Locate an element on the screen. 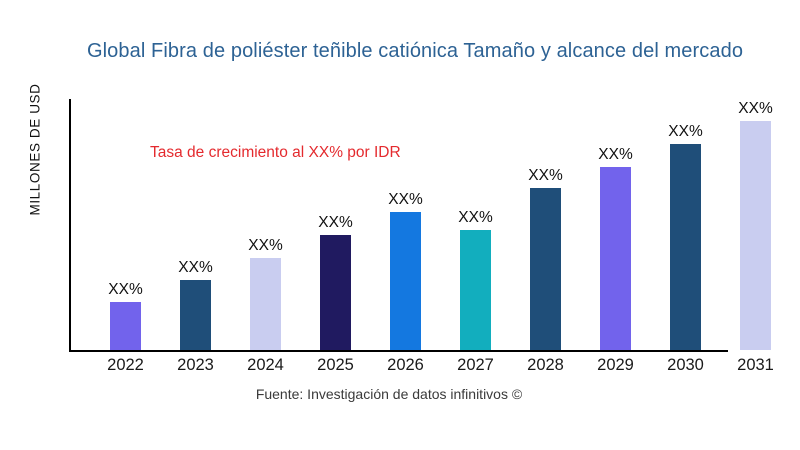 The width and height of the screenshot is (800, 450). bar-2023 is located at coordinates (195, 315).